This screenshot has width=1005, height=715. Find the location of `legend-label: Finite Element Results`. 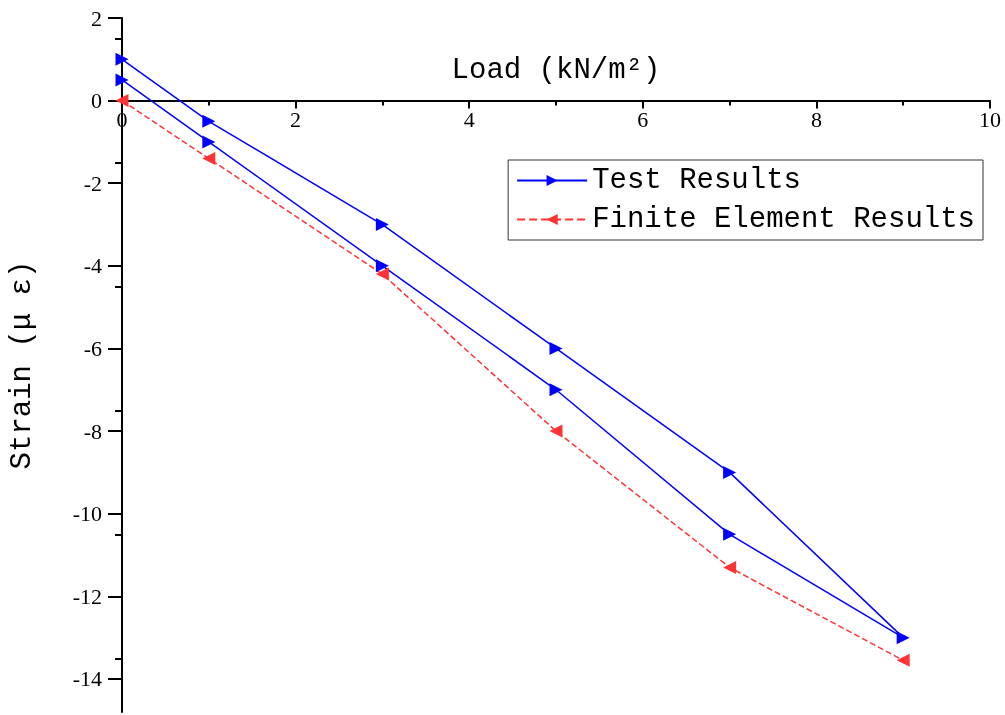

legend-label: Finite Element Results is located at coordinates (784, 219).